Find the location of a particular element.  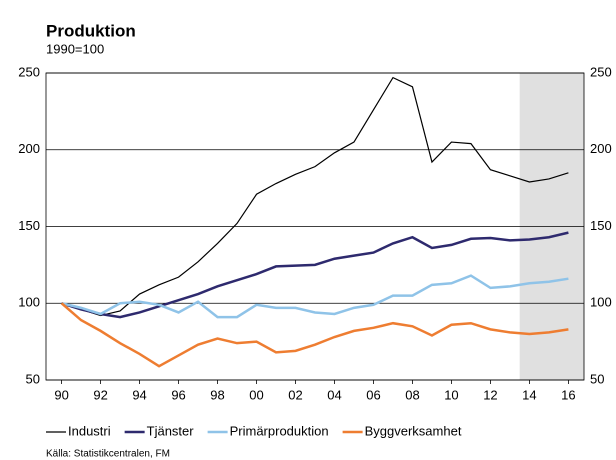

y2-tick-label: 200 is located at coordinates (601, 148).